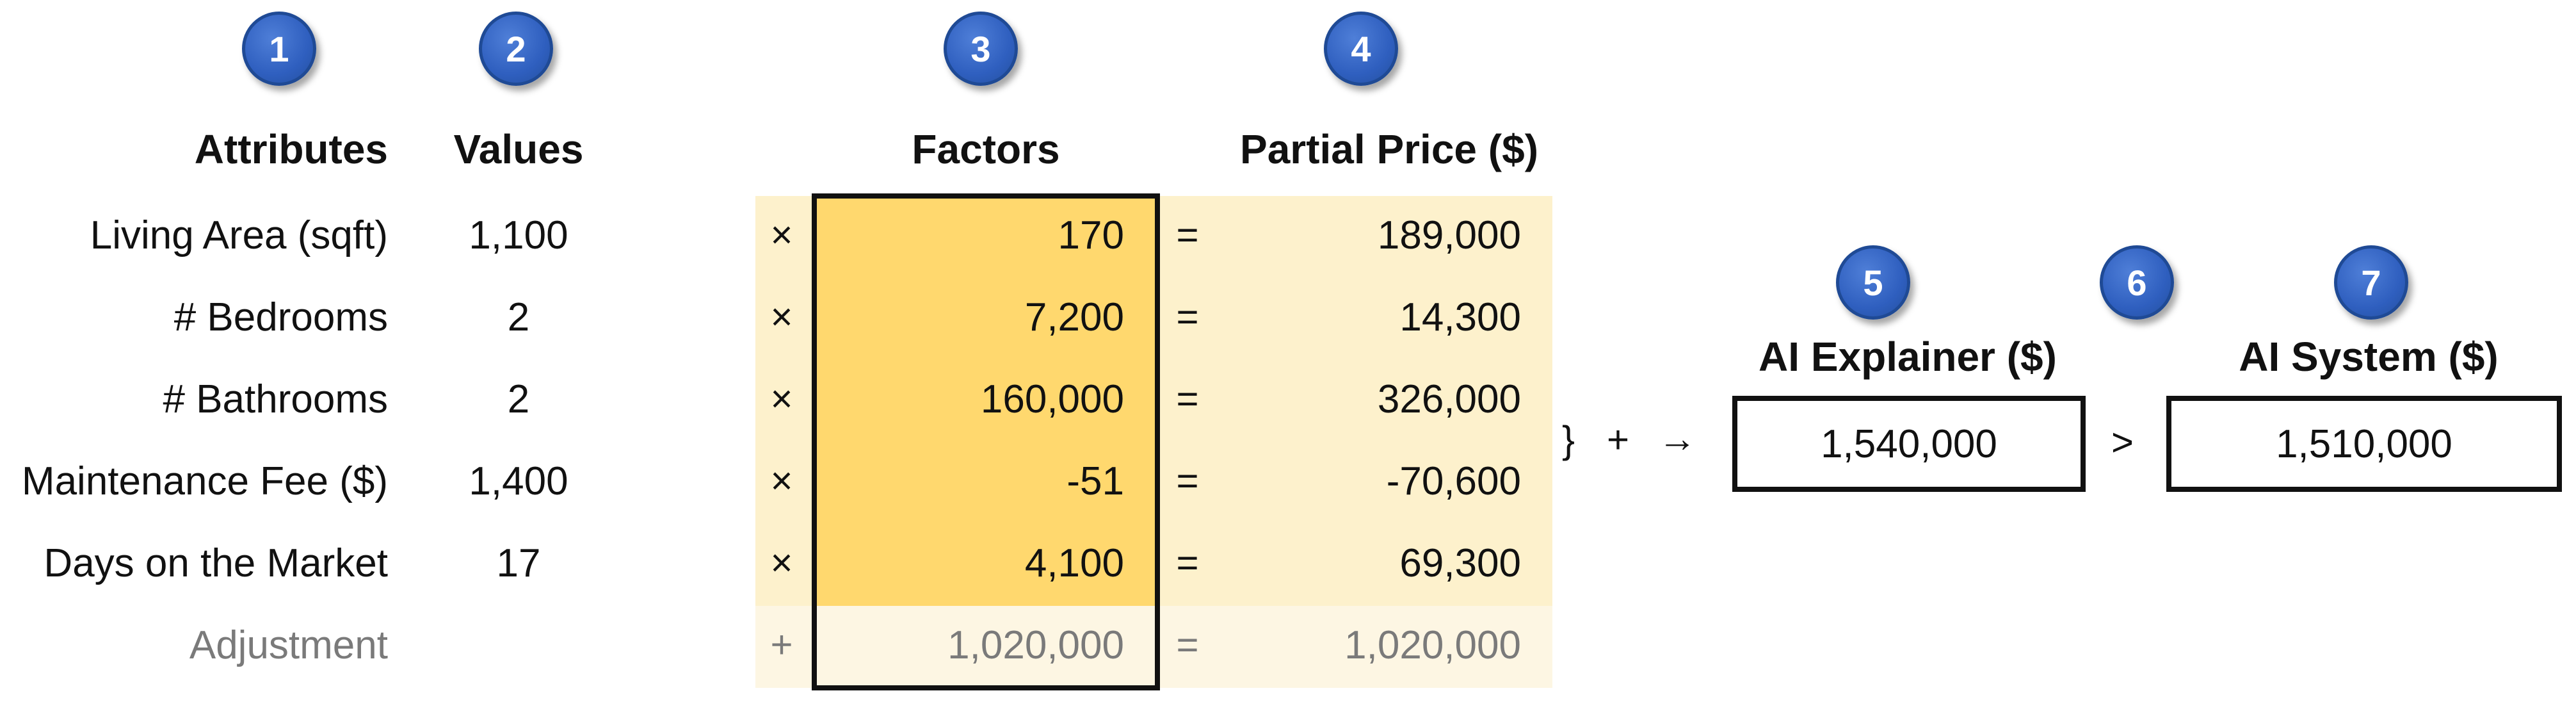 The height and width of the screenshot is (709, 2576). I want to click on attribute-value: 17, so click(518, 563).